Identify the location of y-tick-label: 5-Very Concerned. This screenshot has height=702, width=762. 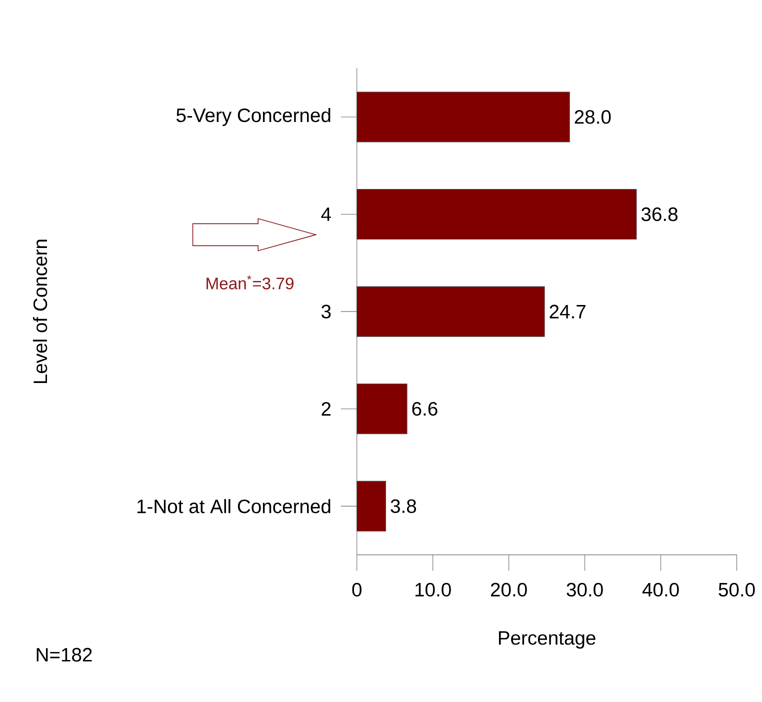
(253, 117).